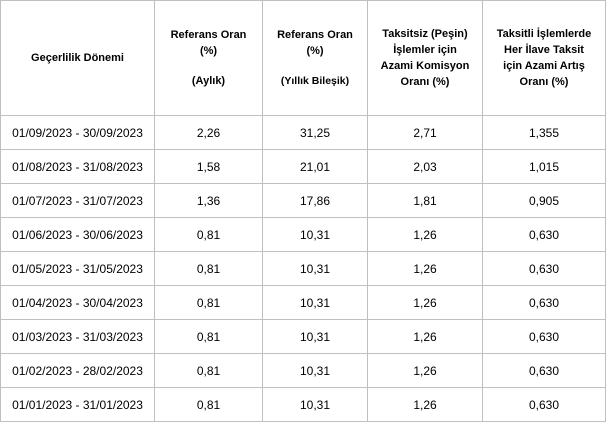  I want to click on cell-period: 01/07/2023 - 31/07/2023, so click(77, 200).